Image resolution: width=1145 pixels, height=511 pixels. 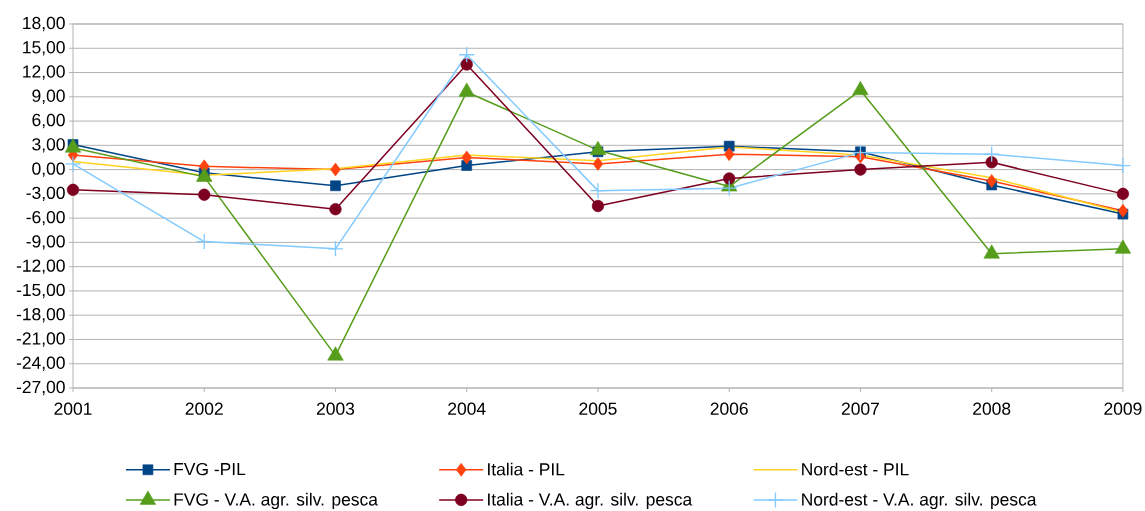 I want to click on legend-label: Nord-est - V.A. agr. silv. pesca, so click(x=919, y=501).